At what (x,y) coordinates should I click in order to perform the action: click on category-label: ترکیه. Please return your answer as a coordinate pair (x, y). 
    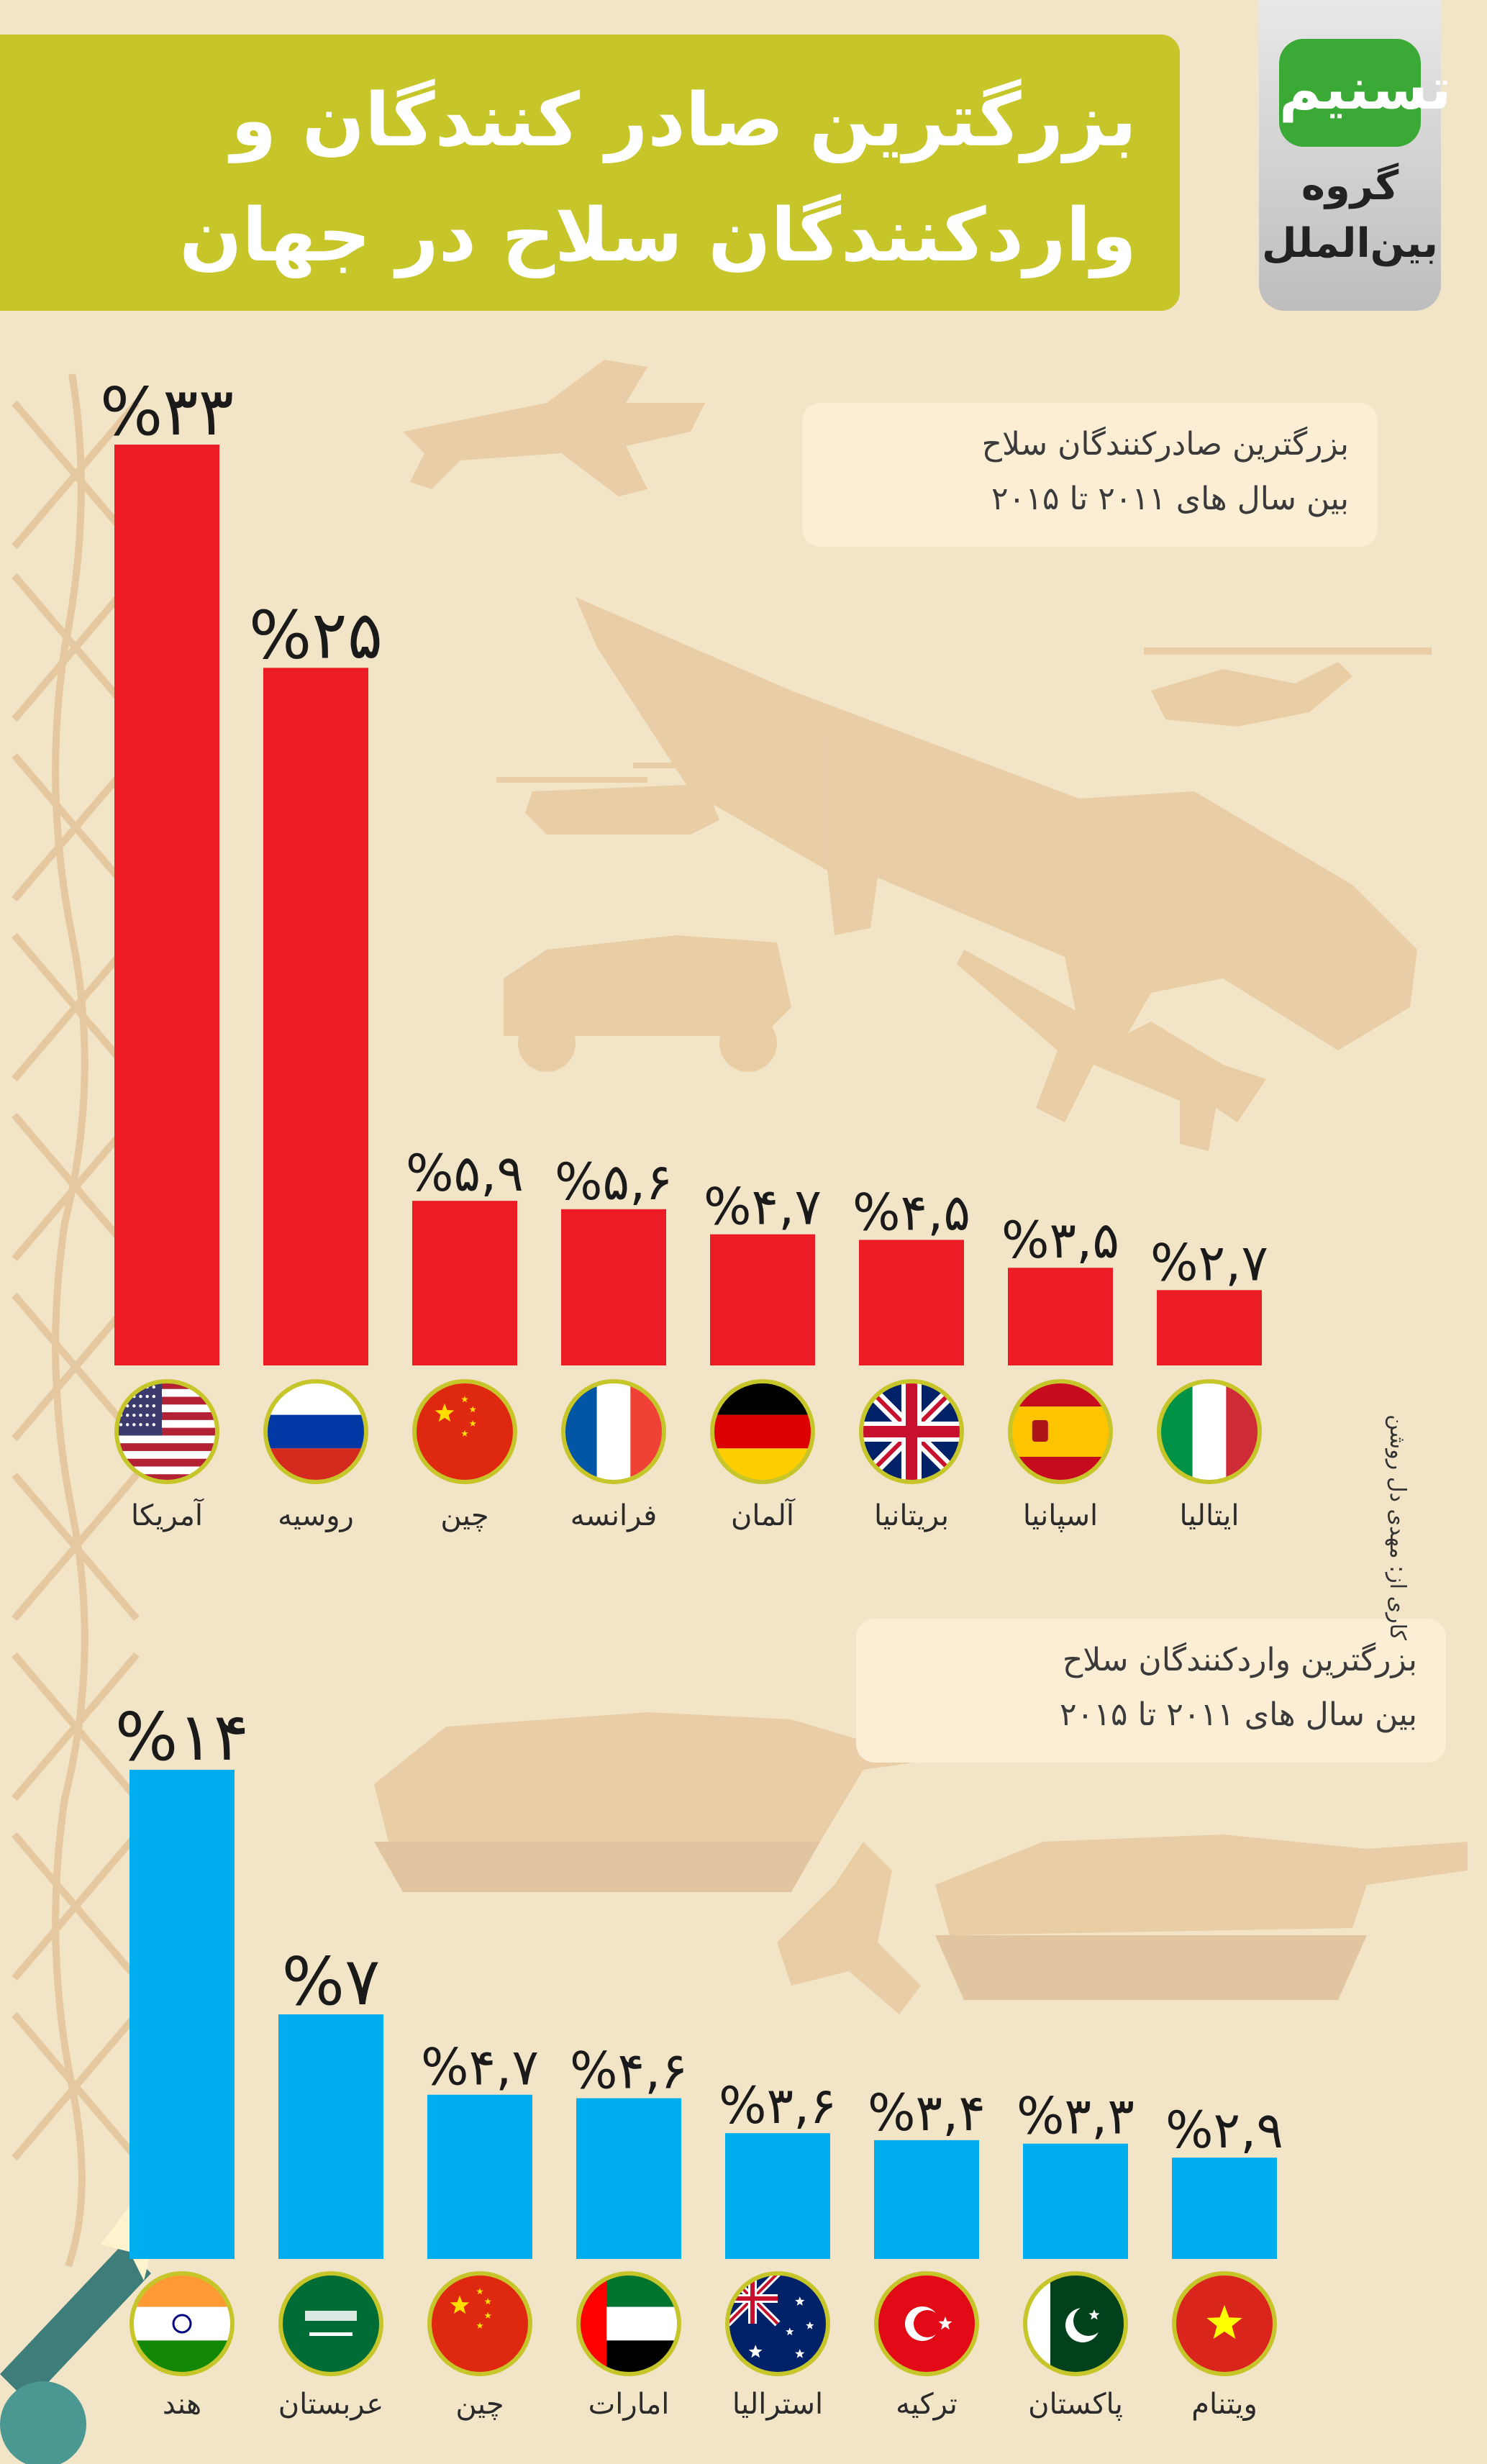
    Looking at the image, I should click on (927, 2404).